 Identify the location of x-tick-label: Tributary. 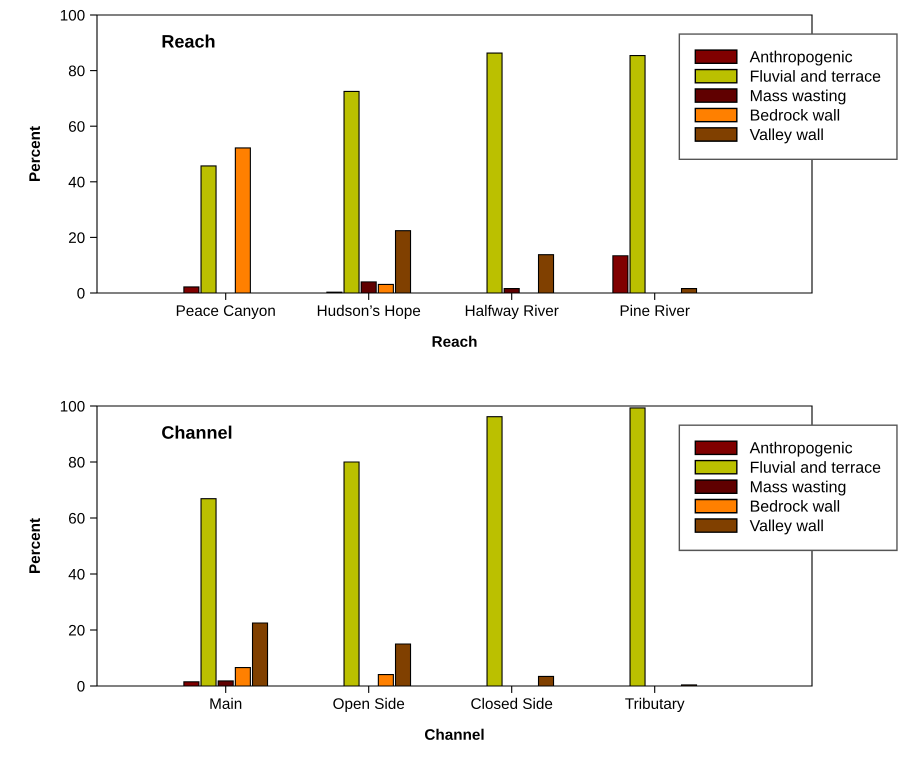
(655, 705).